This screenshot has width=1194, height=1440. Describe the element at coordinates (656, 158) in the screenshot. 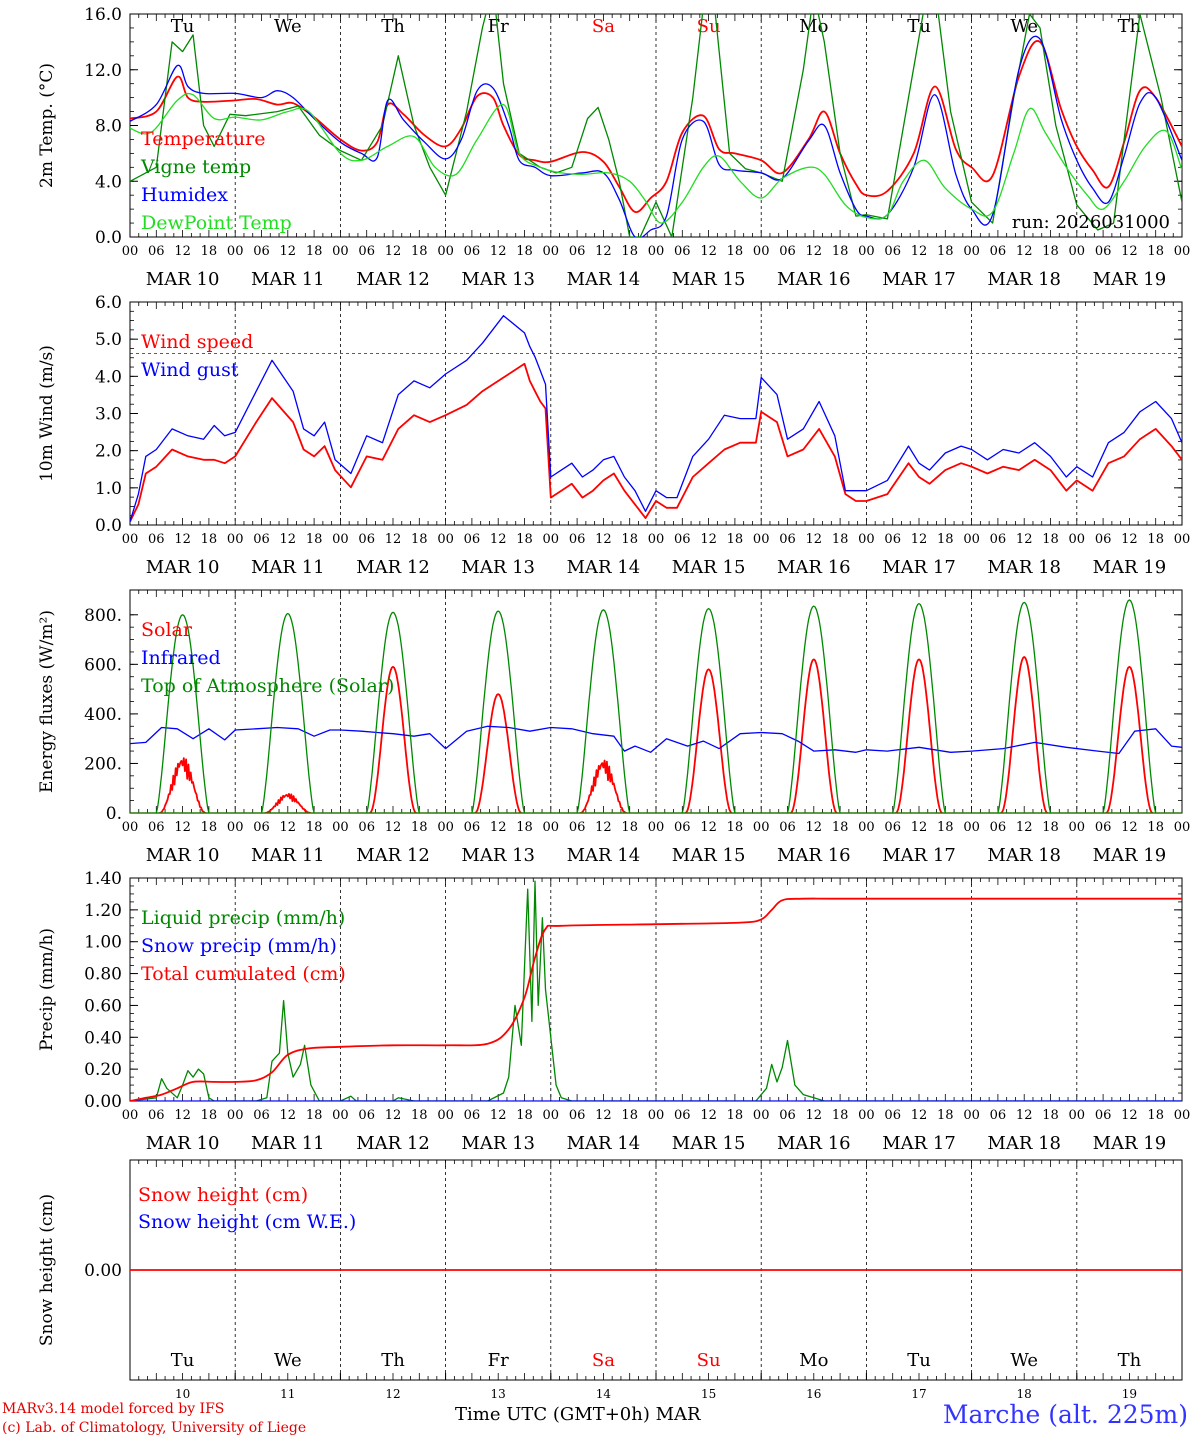

I see `series-line-dewpoint-temp` at that location.